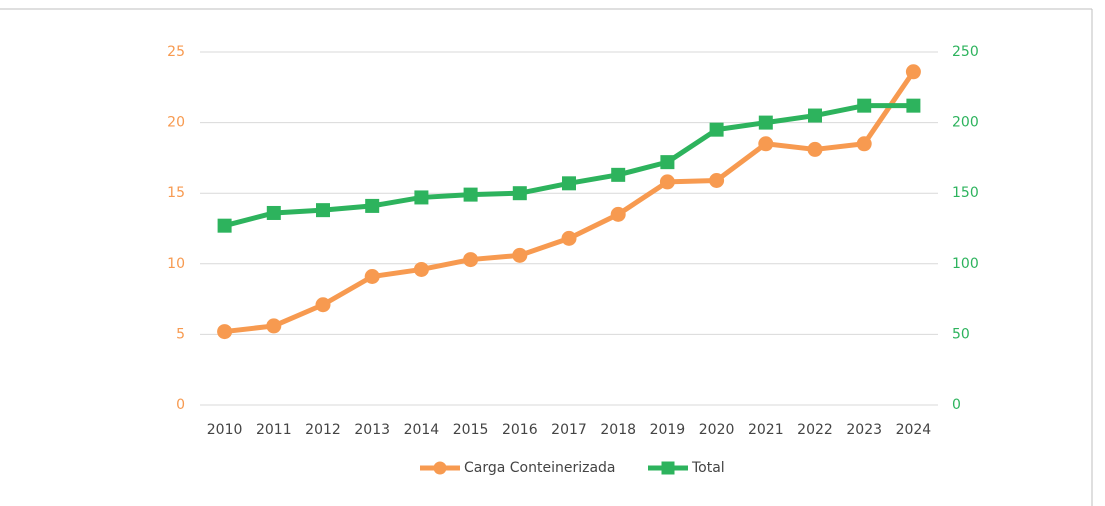  What do you see at coordinates (180, 405) in the screenshot?
I see `y-tick-label: 0` at bounding box center [180, 405].